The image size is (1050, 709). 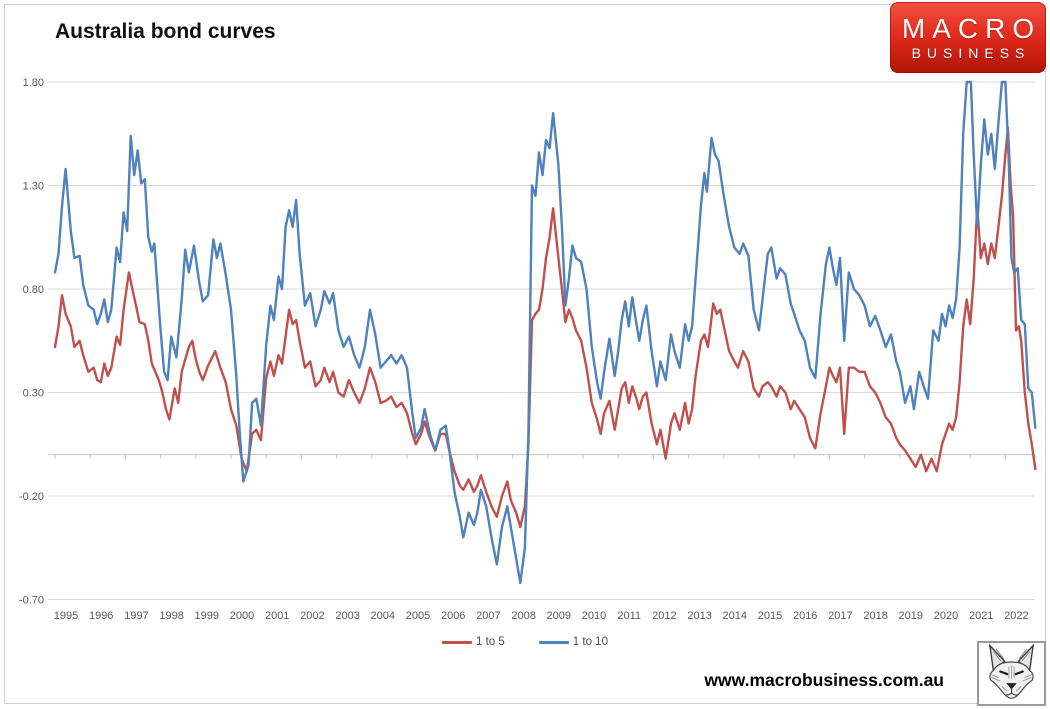 I want to click on x-axis-tick-label: 2010, so click(x=594, y=616).